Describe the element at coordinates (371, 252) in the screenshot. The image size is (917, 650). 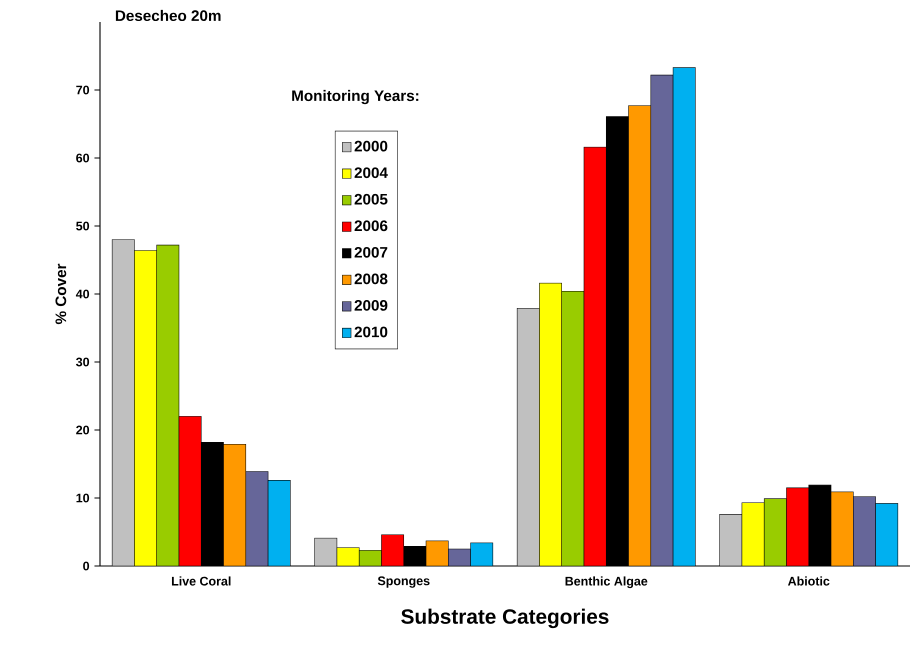
I see `legend-label: 2007` at that location.